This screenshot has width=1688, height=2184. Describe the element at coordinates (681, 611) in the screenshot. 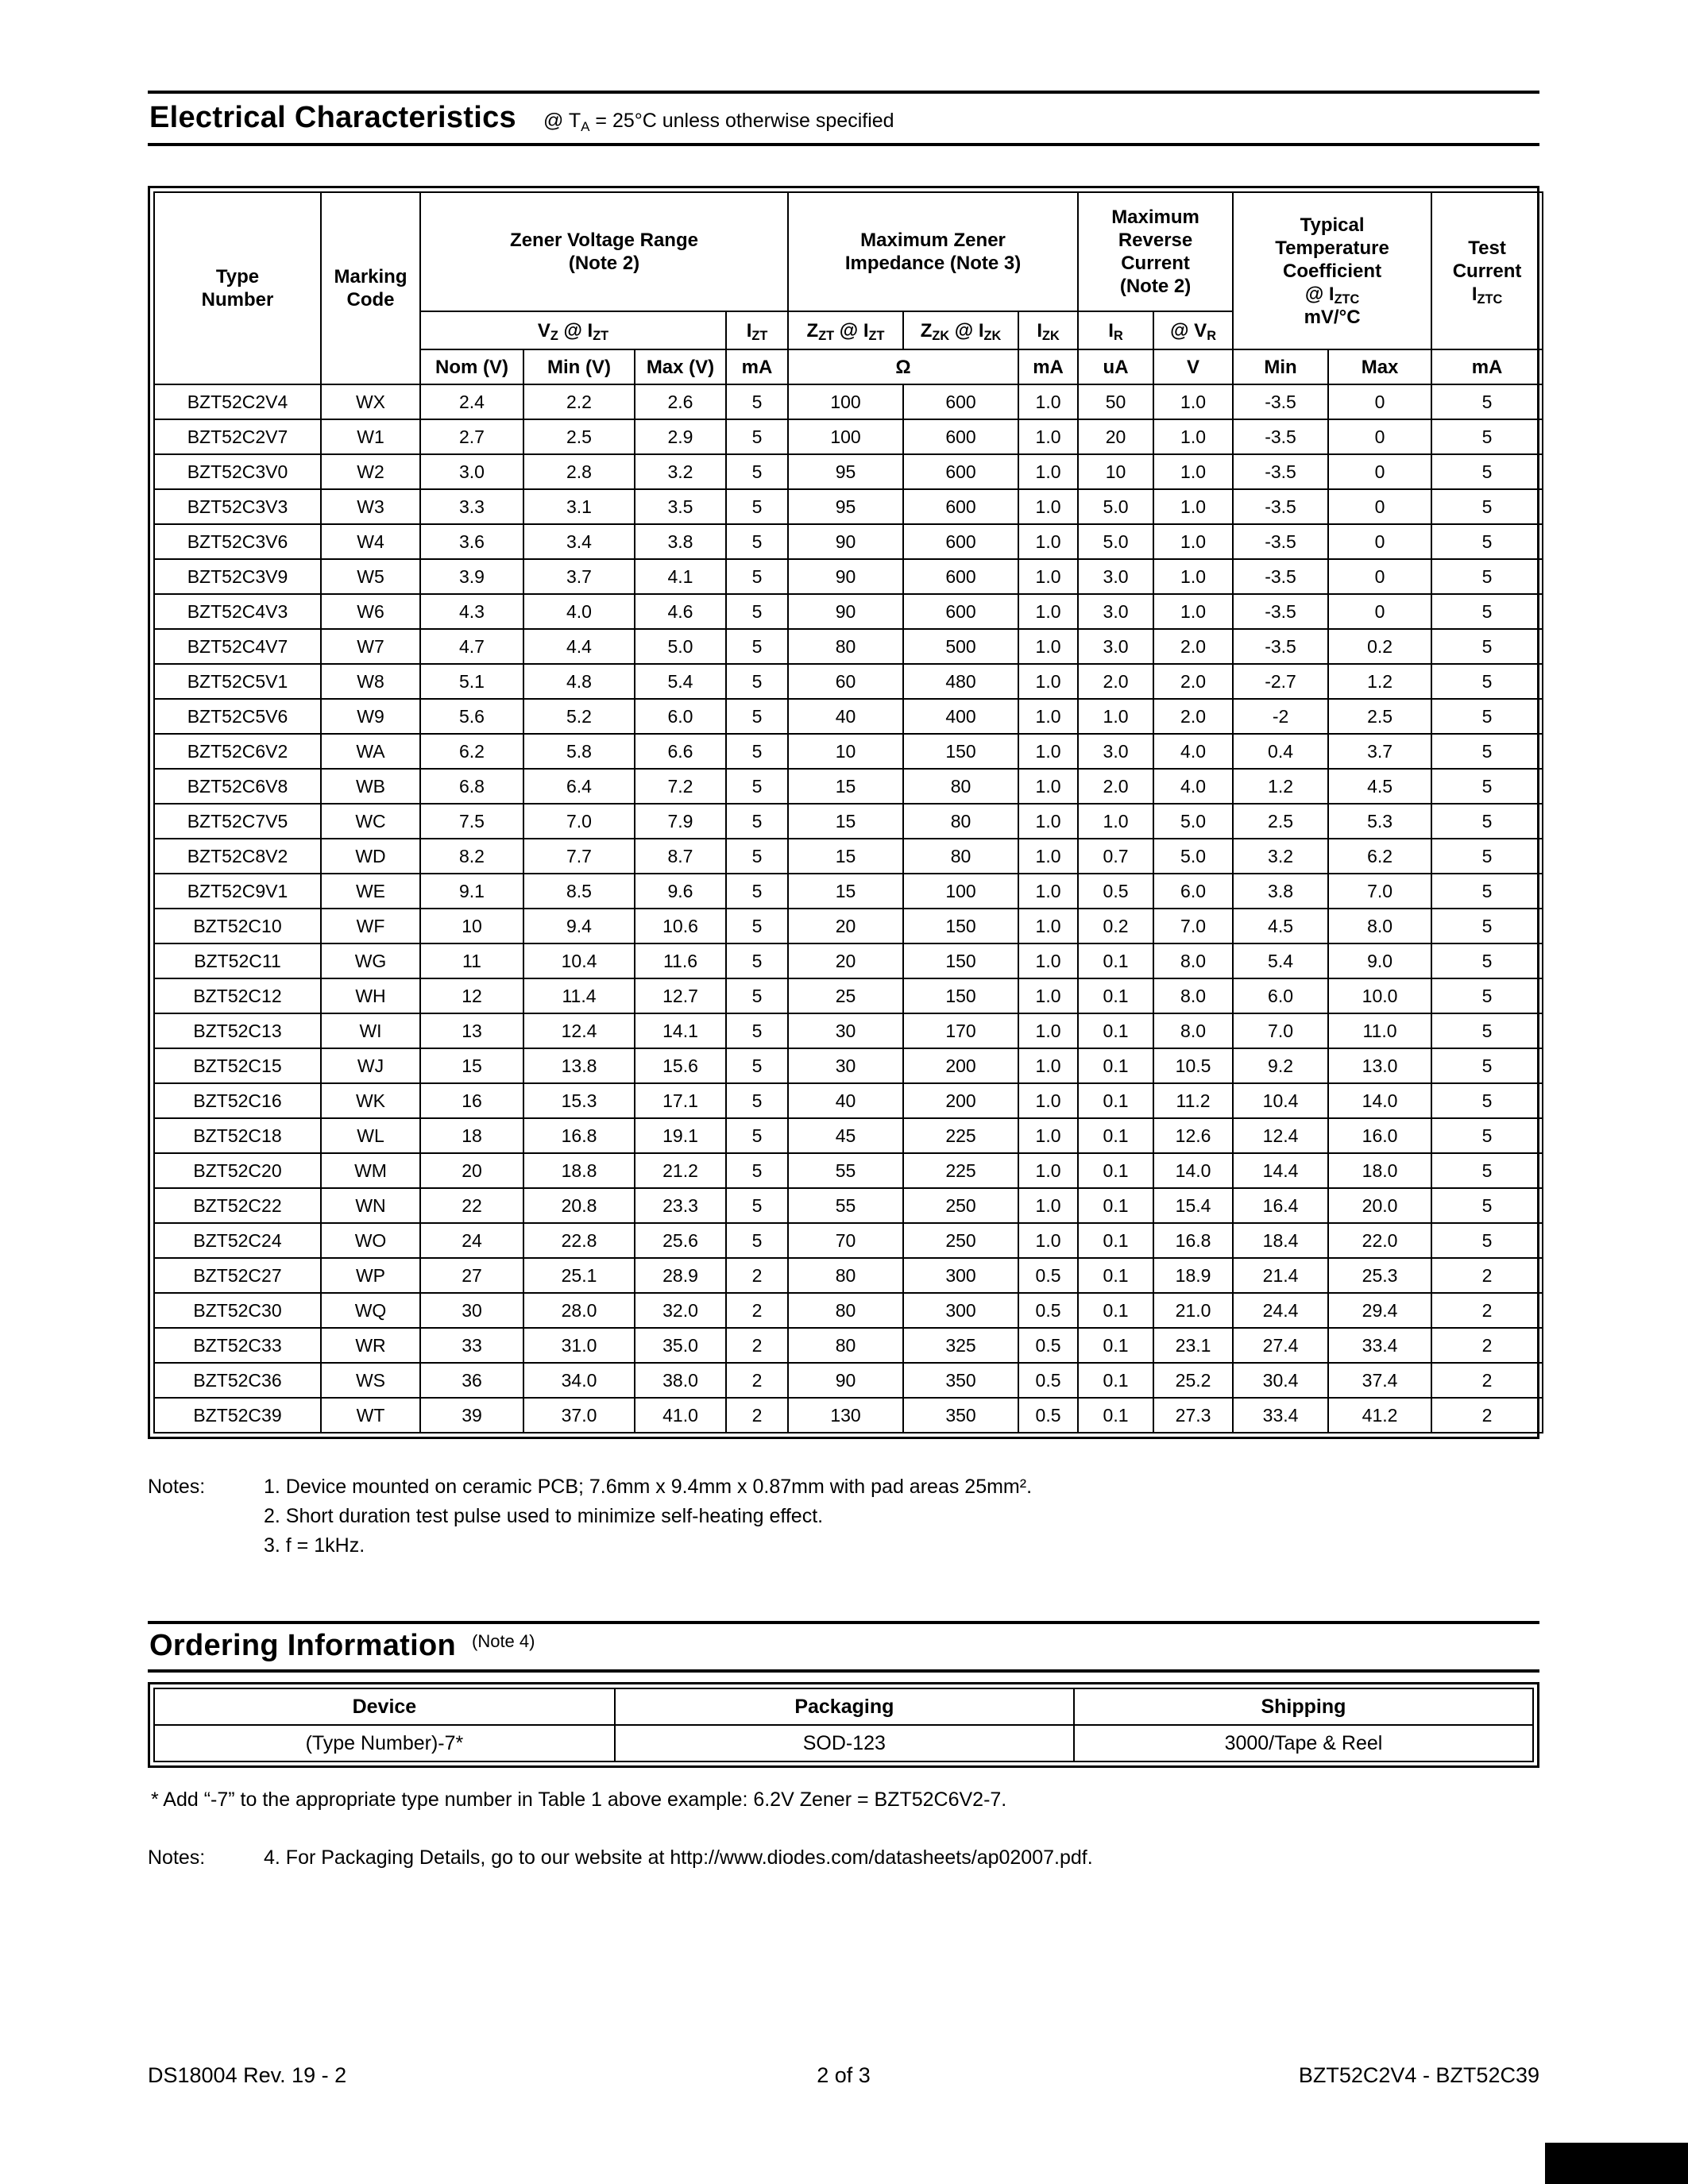

I see `table-cell: 4.6` at that location.